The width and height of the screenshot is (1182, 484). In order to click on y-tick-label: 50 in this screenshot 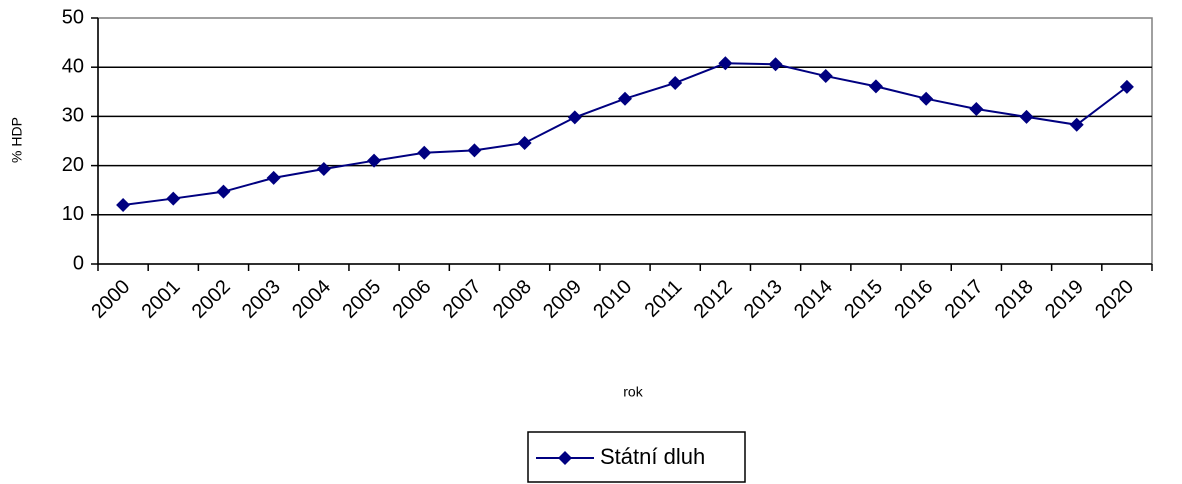, I will do `click(73, 17)`.